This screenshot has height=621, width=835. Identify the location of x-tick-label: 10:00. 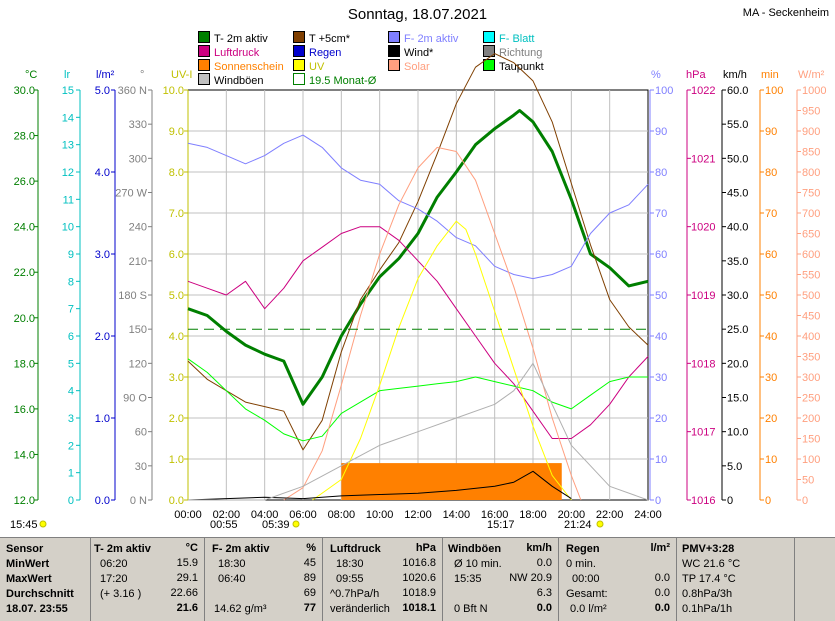
(380, 515).